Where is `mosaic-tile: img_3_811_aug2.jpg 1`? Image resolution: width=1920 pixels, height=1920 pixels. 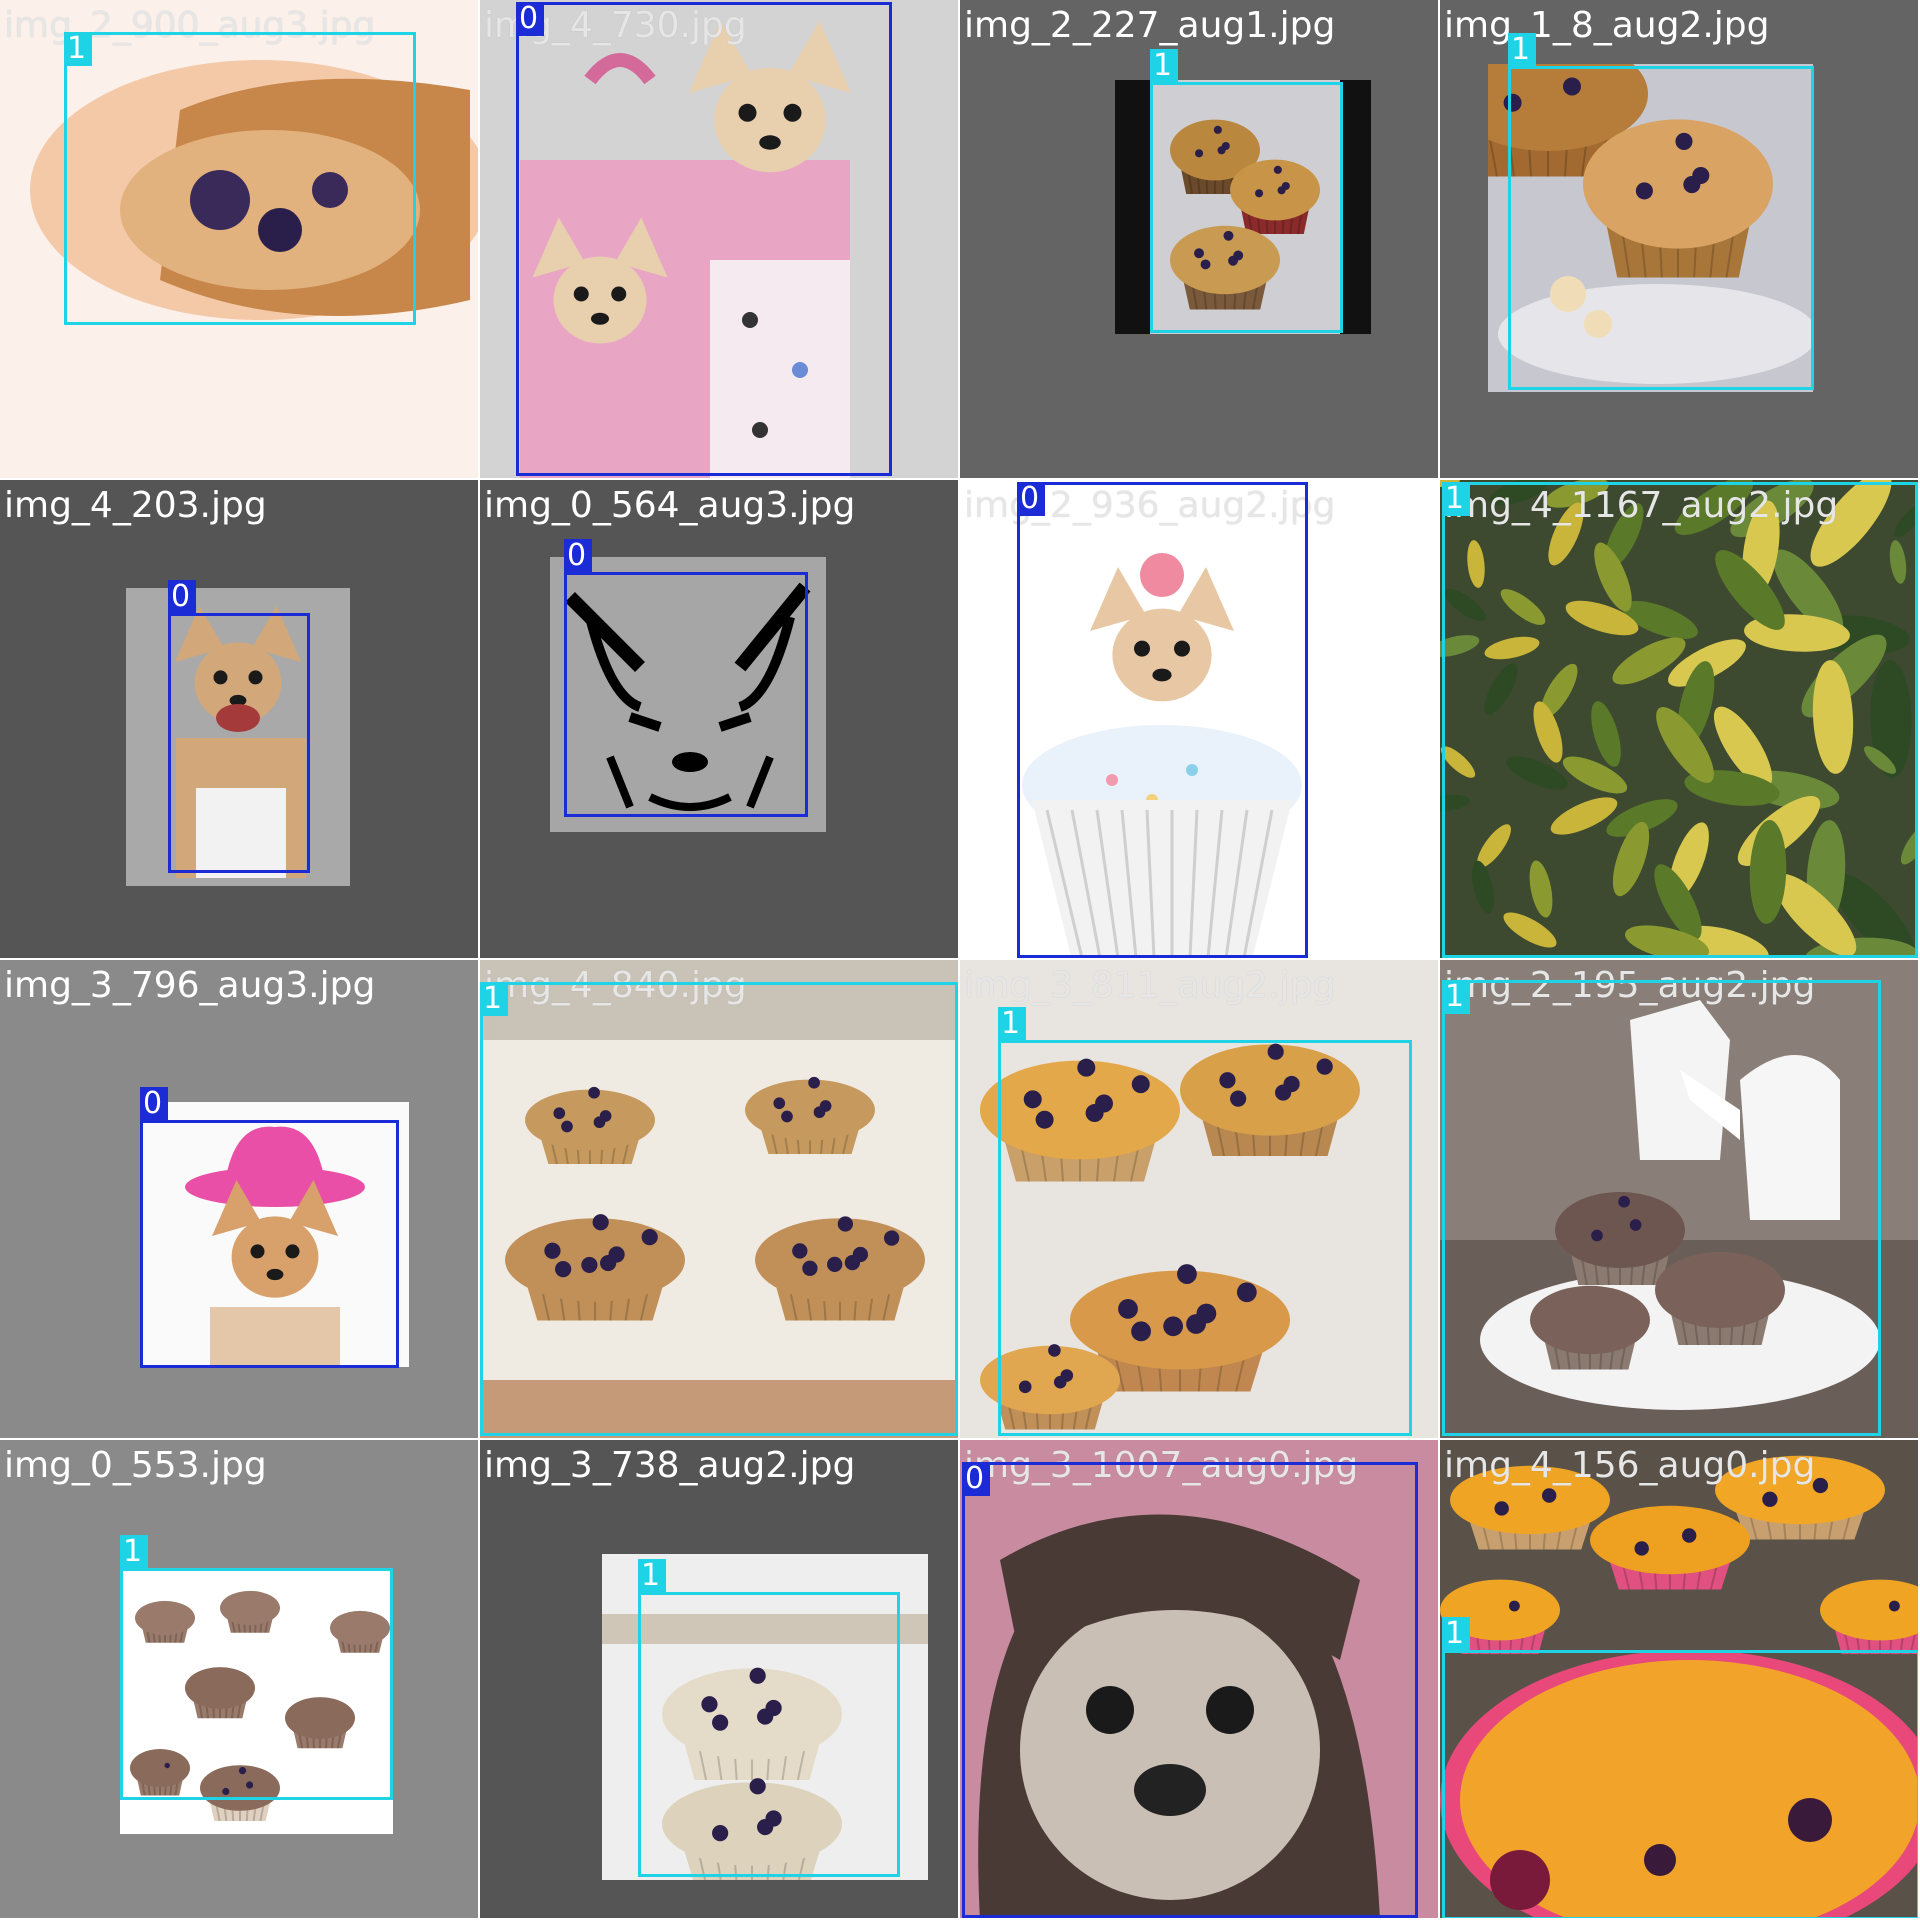 mosaic-tile: img_3_811_aug2.jpg 1 is located at coordinates (1200, 1200).